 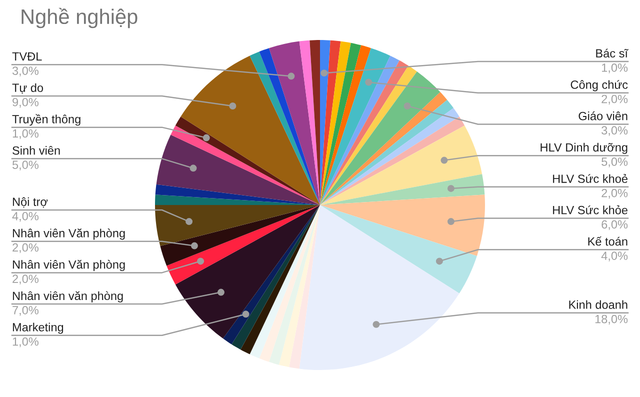 I want to click on data-label: 18,0%, so click(x=611, y=319).